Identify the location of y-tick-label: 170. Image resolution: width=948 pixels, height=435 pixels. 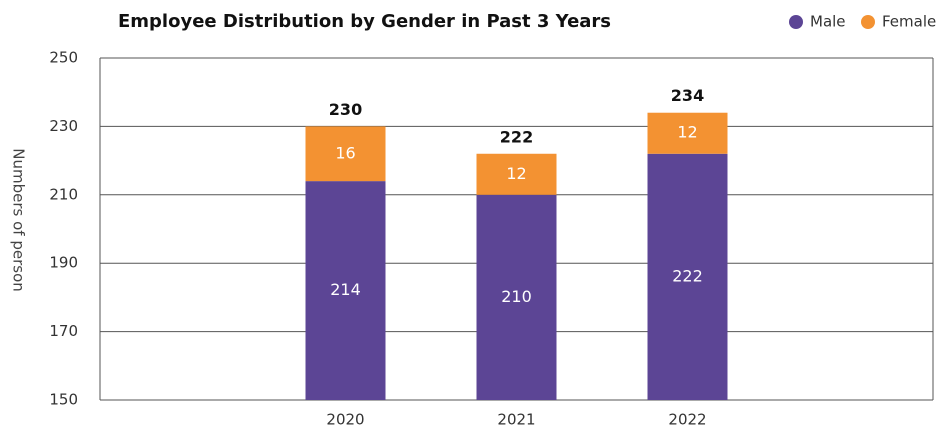
(63, 331).